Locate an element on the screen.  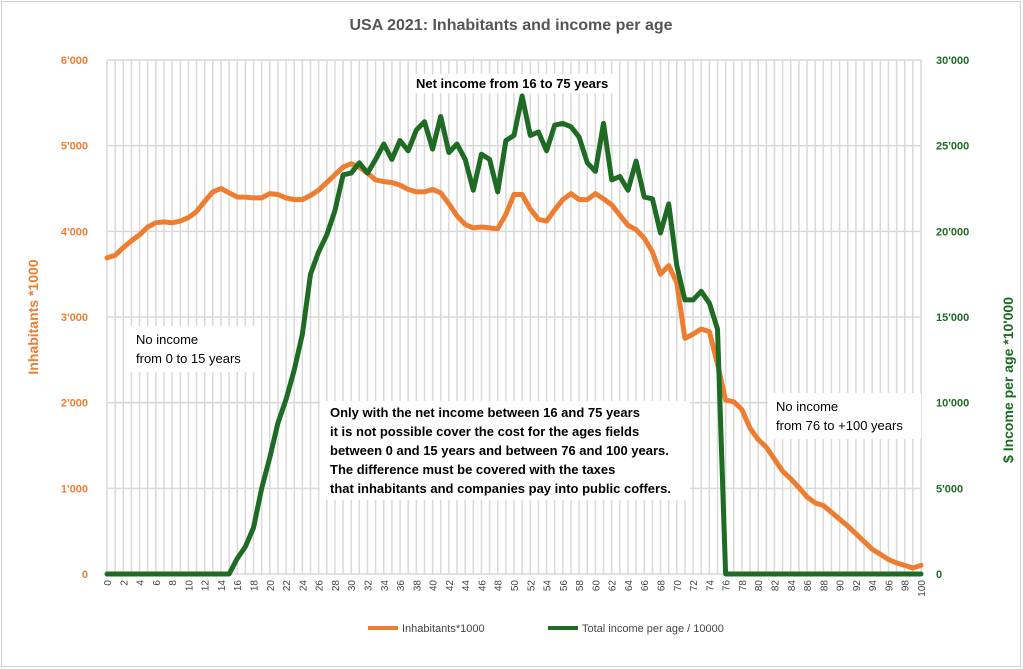
x-tick-label: 82 is located at coordinates (775, 586).